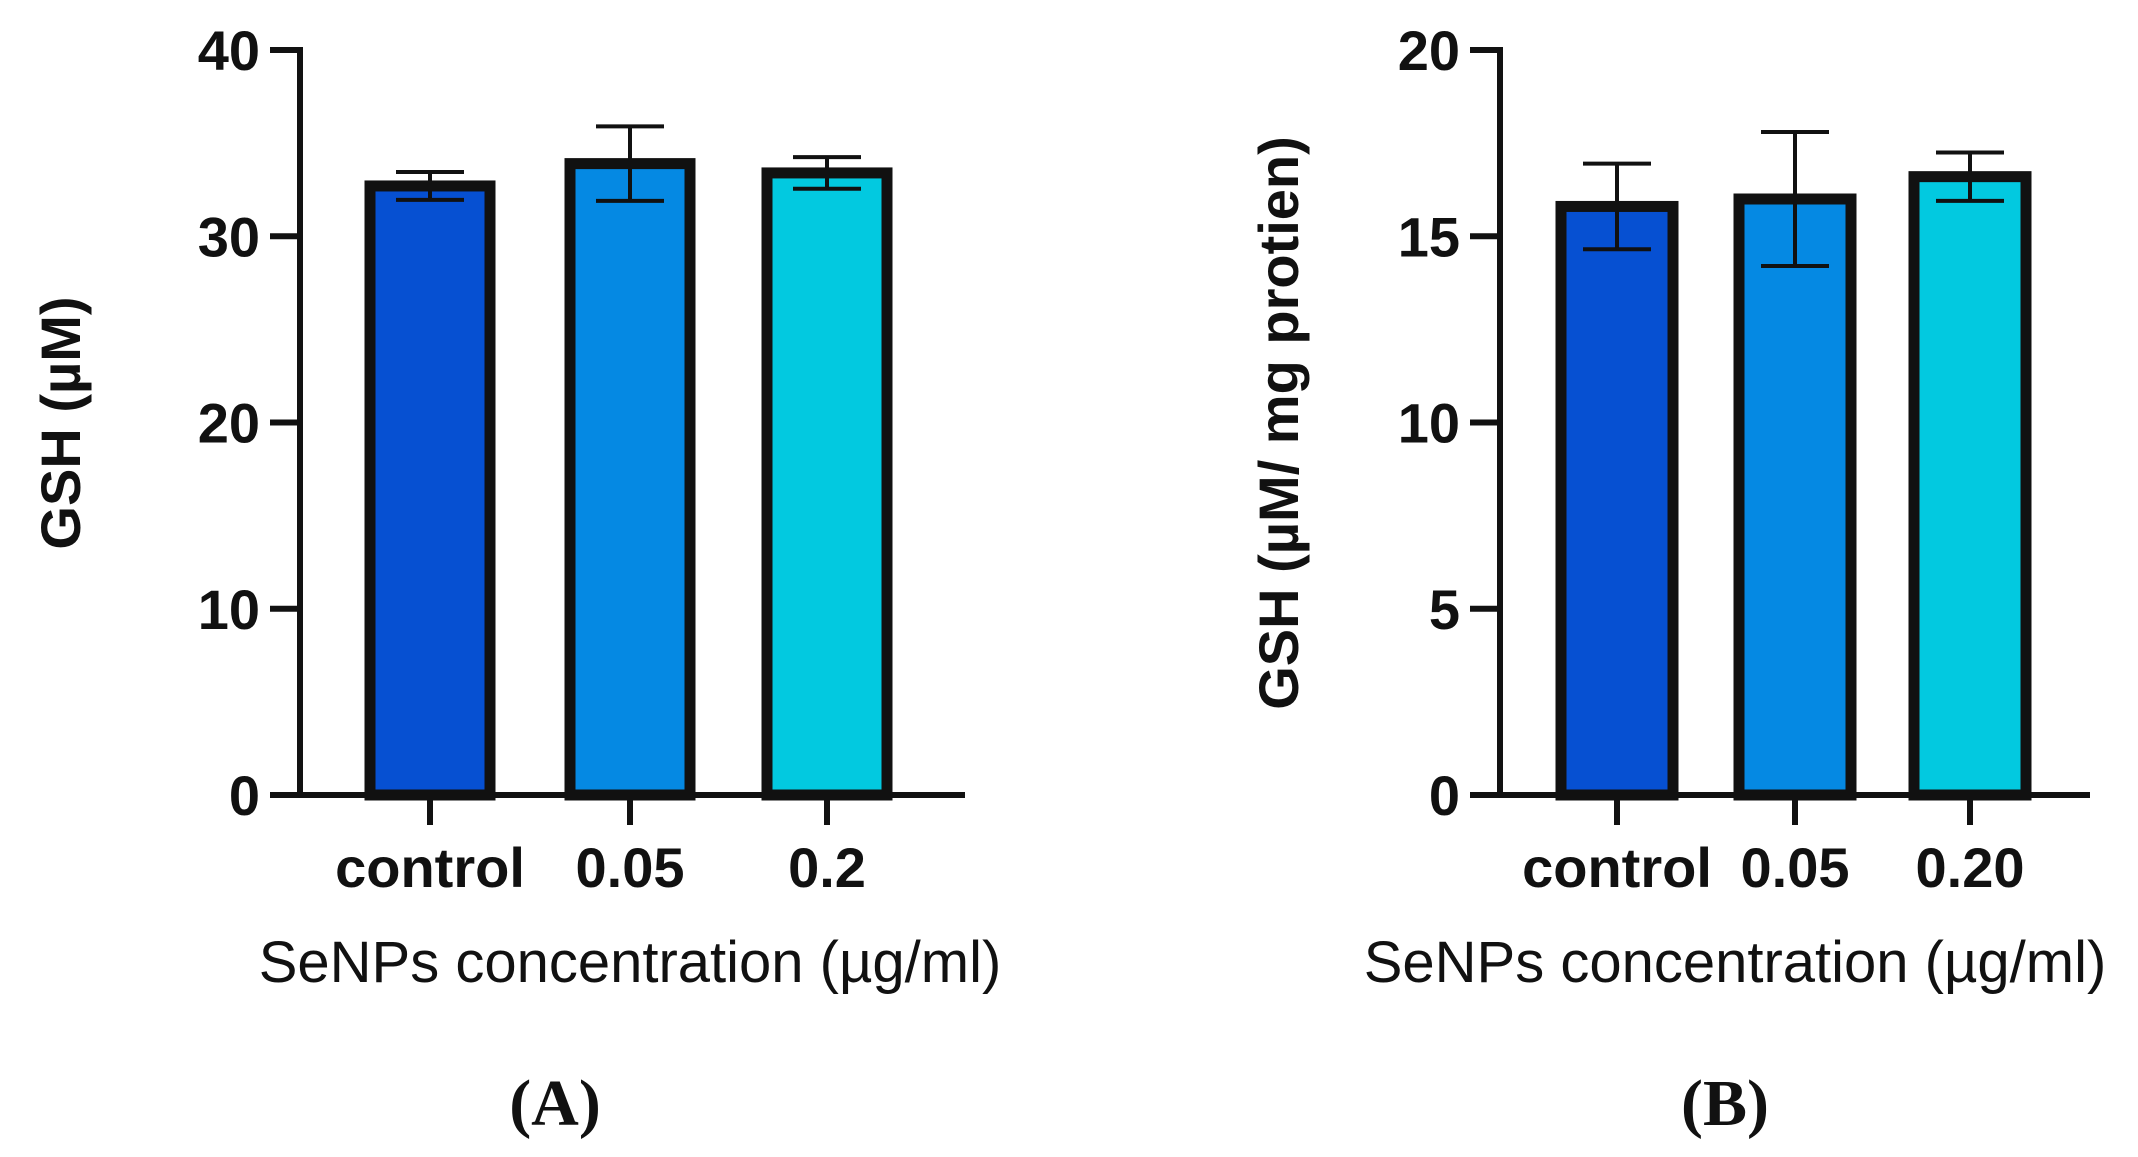 The image size is (2138, 1157). What do you see at coordinates (229, 236) in the screenshot?
I see `y-tick-label: 30` at bounding box center [229, 236].